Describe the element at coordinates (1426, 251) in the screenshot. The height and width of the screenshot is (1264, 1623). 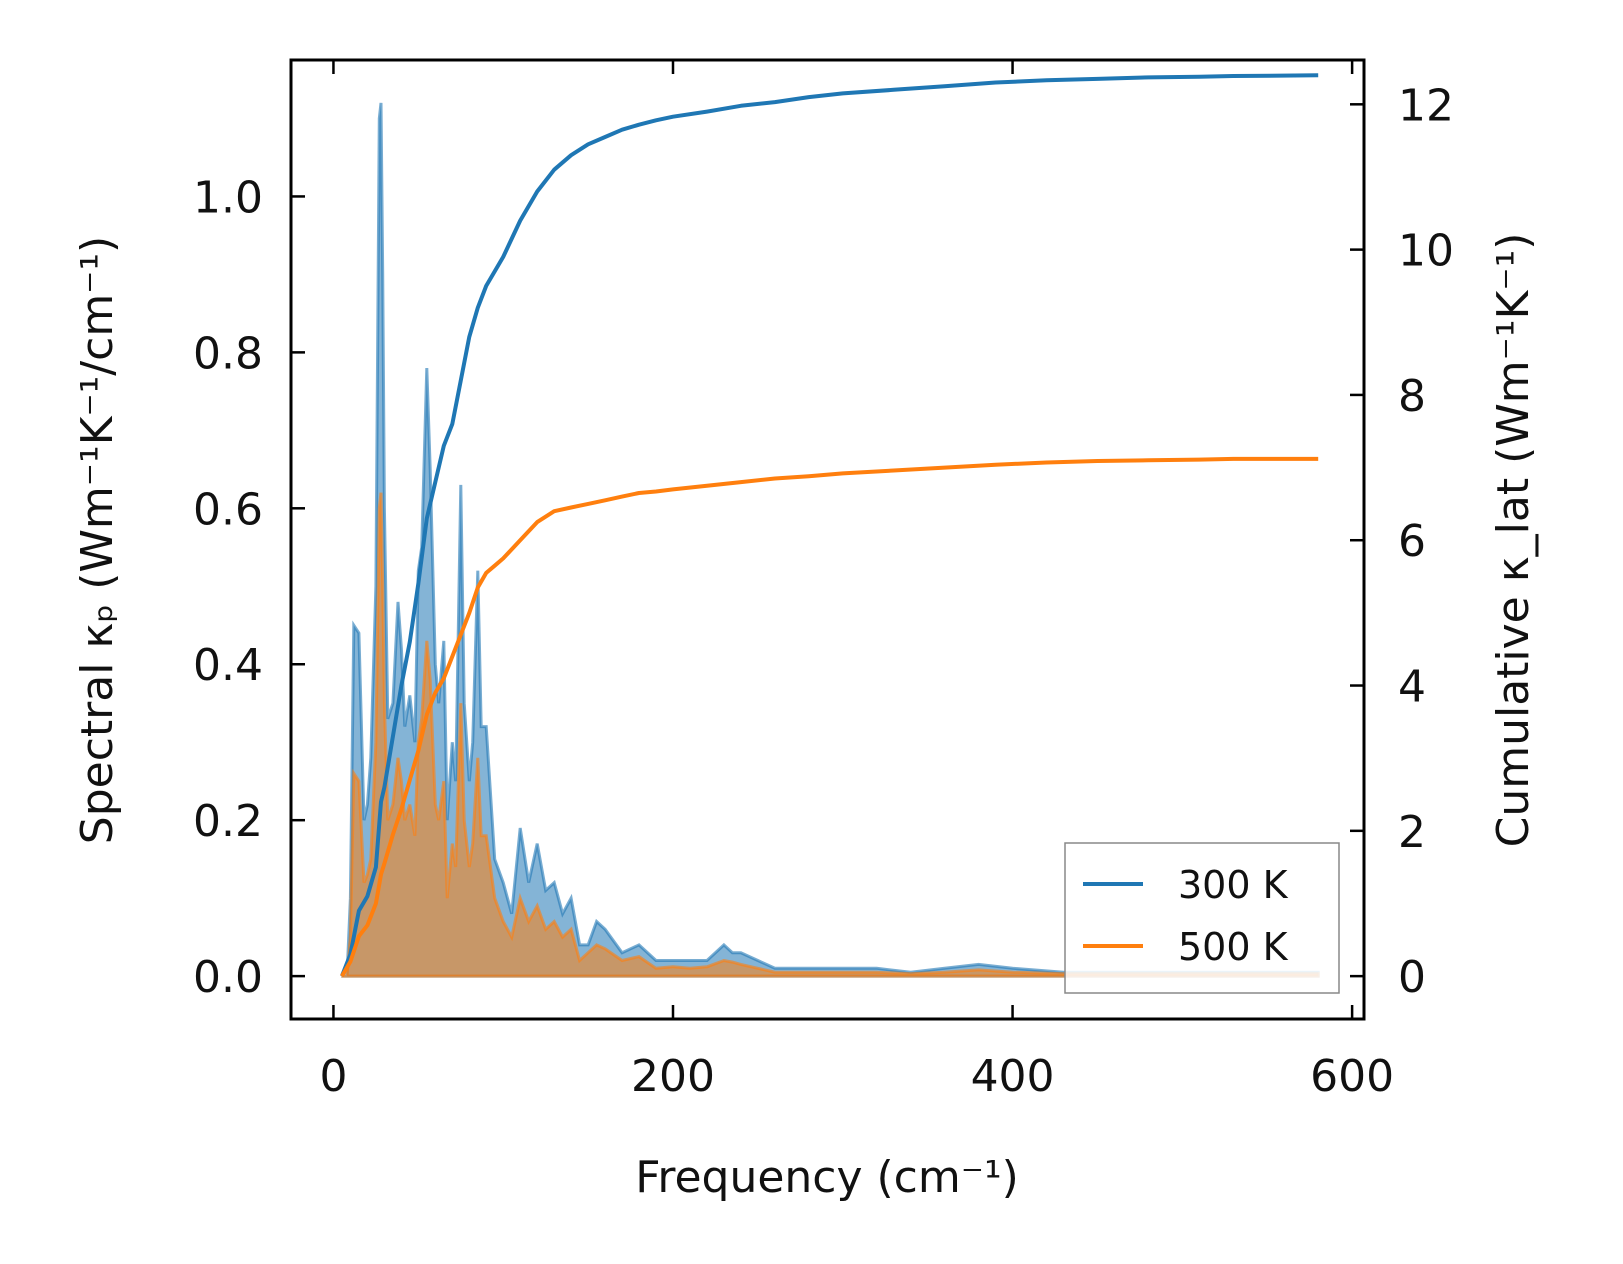
I see `y2-tick-label: 10` at that location.